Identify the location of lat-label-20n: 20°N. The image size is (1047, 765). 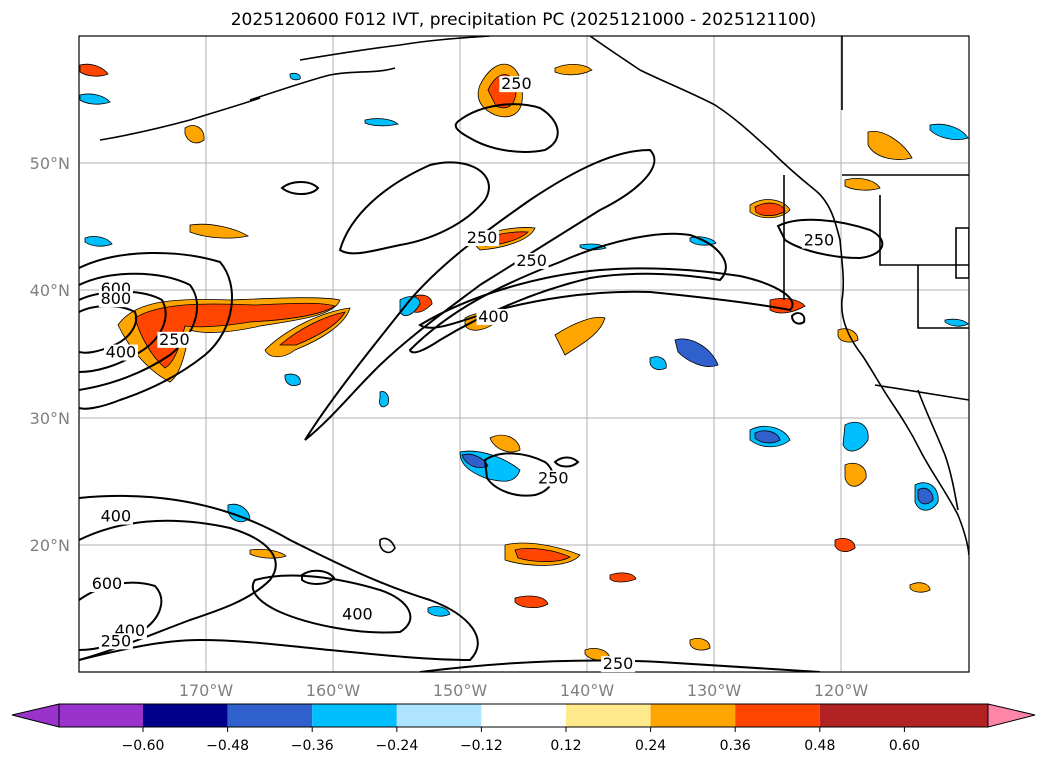
(50, 545).